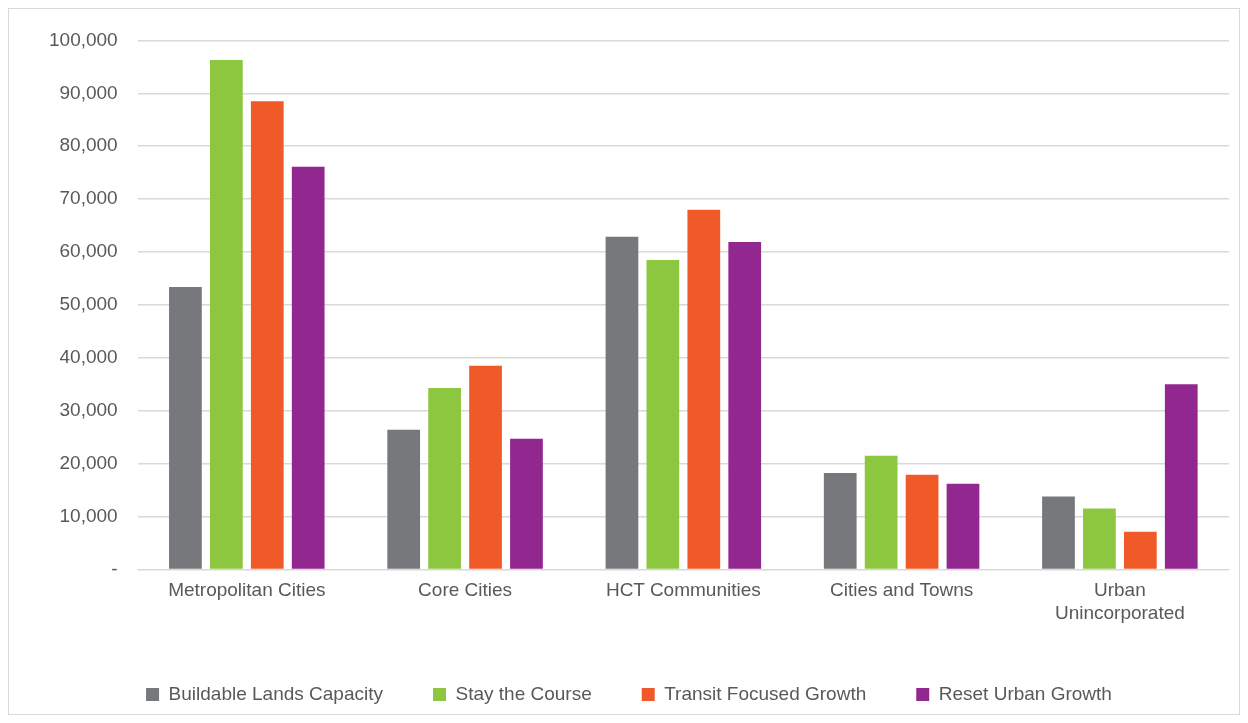 The height and width of the screenshot is (723, 1248). Describe the element at coordinates (765, 693) in the screenshot. I see `legend-label: Transit Focused Growth` at that location.